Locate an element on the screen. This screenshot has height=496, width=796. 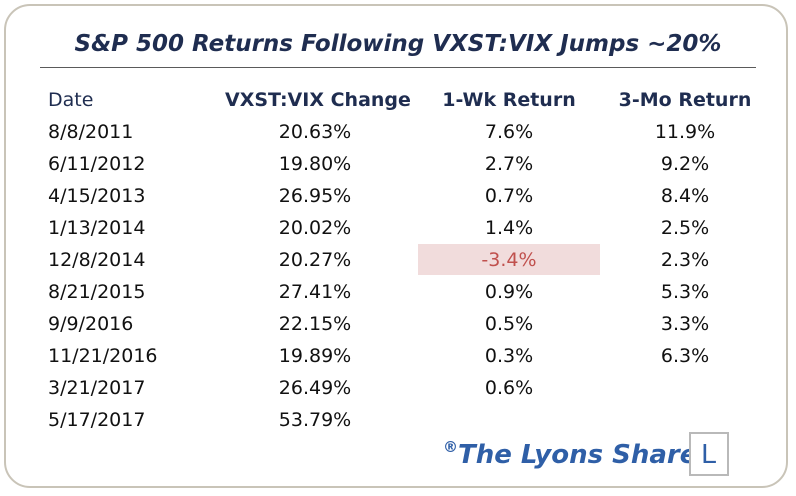
brand-name: ®The Lyons Share is located at coordinates (570, 454).